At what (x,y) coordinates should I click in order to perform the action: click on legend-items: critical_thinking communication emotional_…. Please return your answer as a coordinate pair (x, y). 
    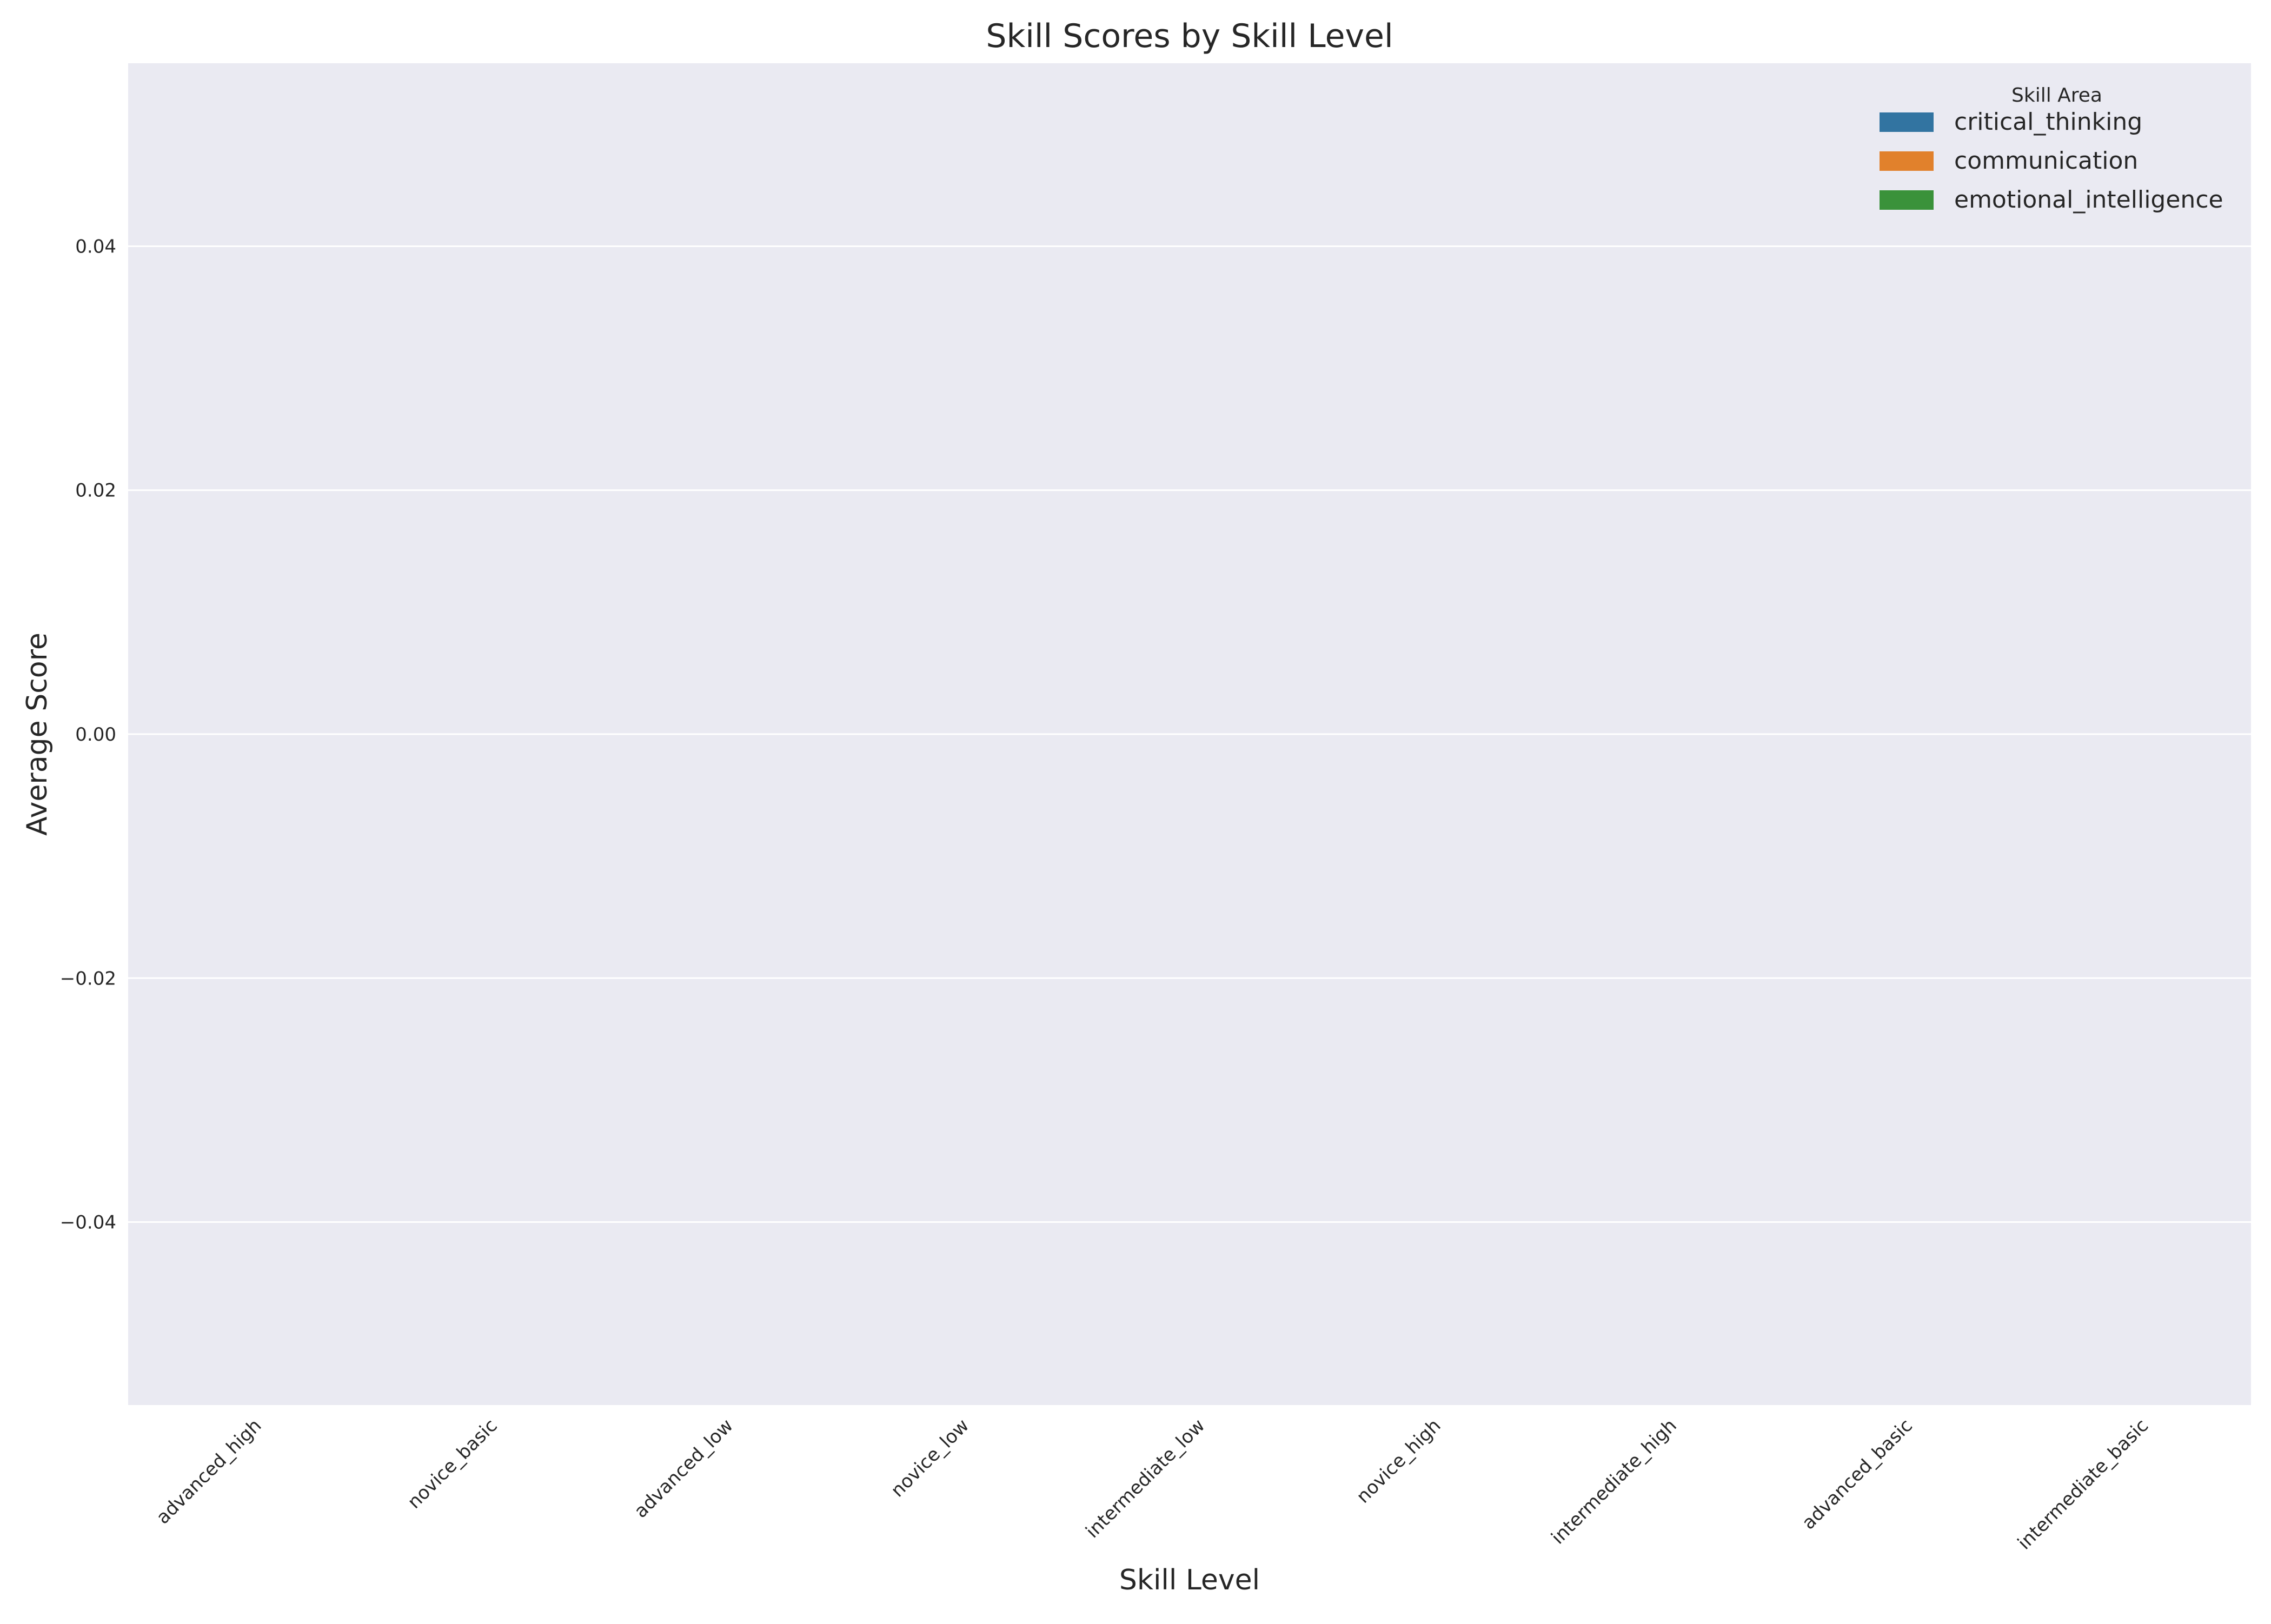
    Looking at the image, I should click on (2051, 161).